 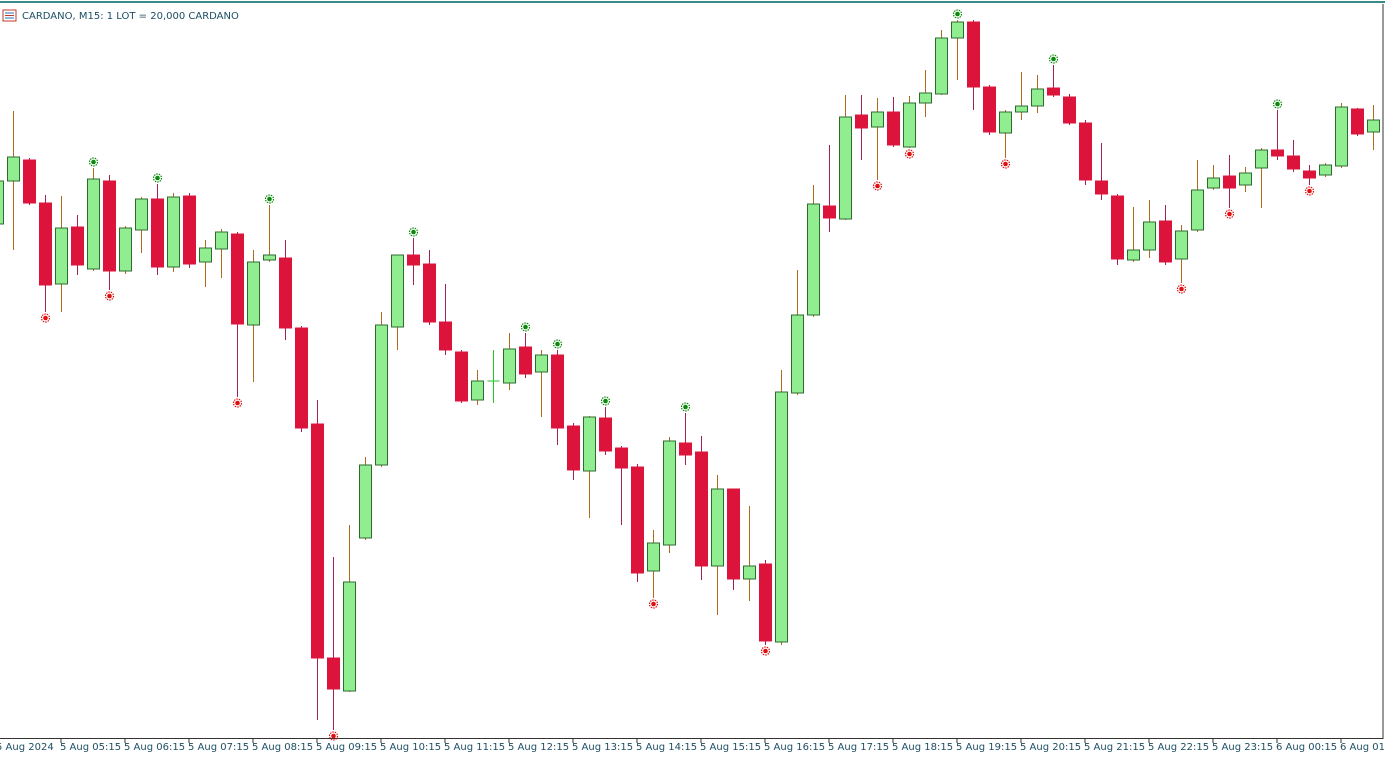 I want to click on x-tick-label: 6 Aug 00:15, so click(x=1306, y=747).